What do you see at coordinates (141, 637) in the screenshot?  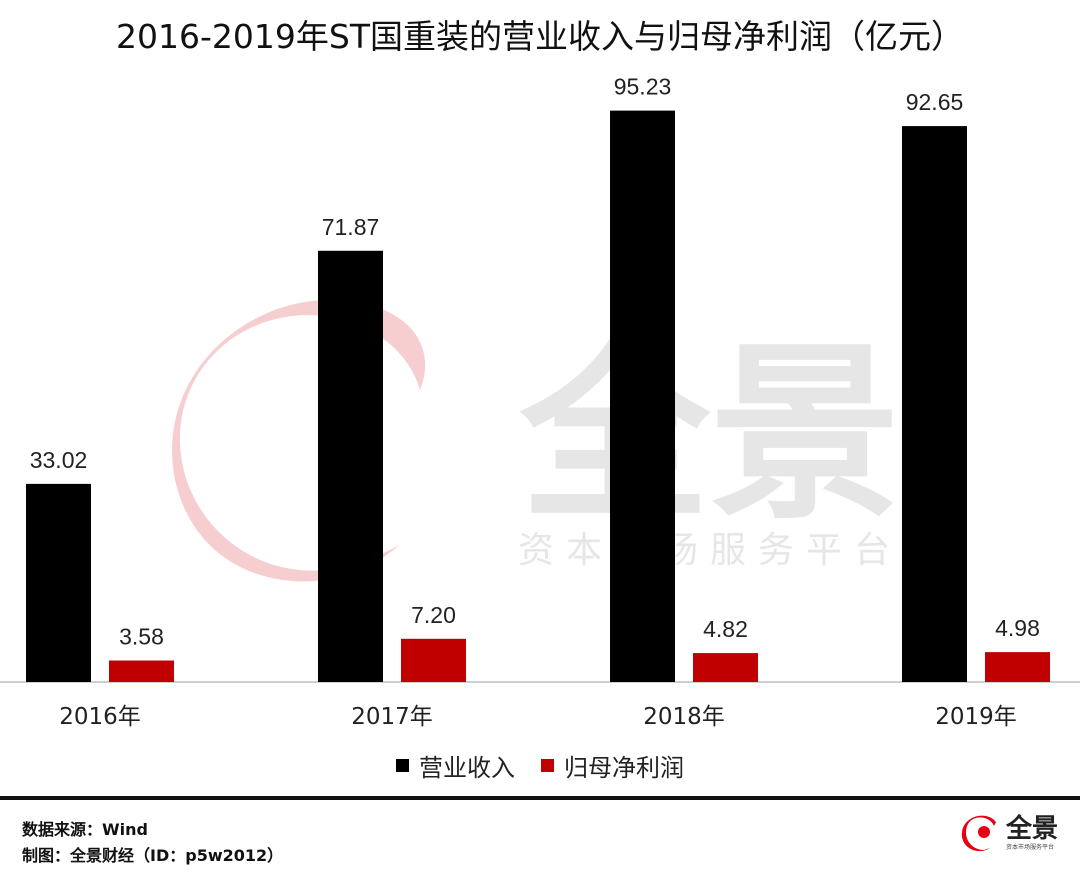 I see `data-label: 3.58` at bounding box center [141, 637].